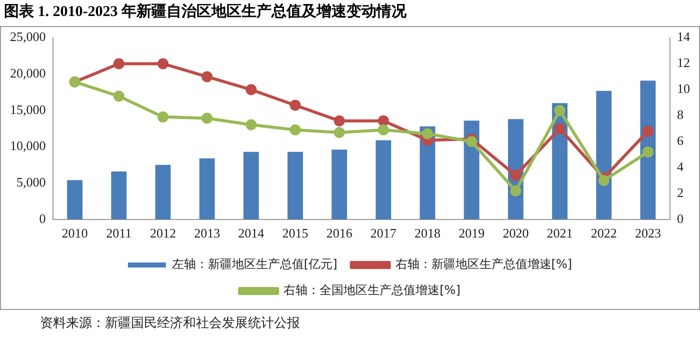 The height and width of the screenshot is (338, 700). I want to click on x-tick-label: 2023, so click(647, 233).